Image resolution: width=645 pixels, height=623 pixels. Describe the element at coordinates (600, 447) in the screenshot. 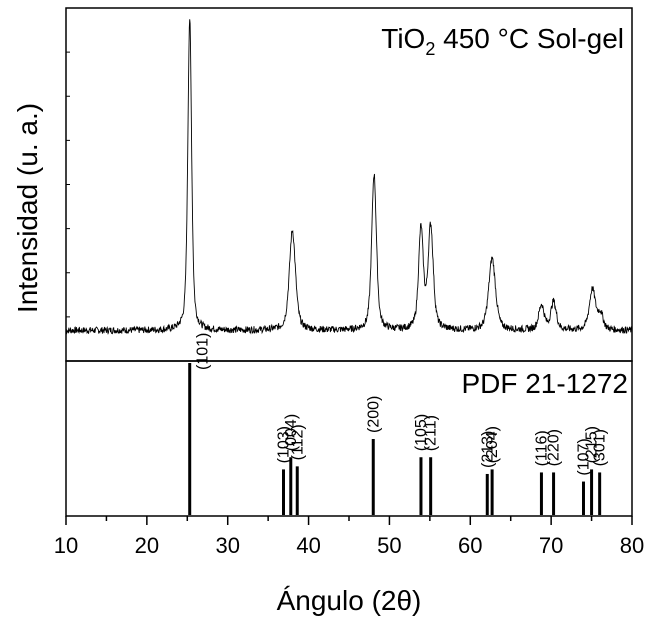

I see `reference-hkl-label: (301)` at that location.